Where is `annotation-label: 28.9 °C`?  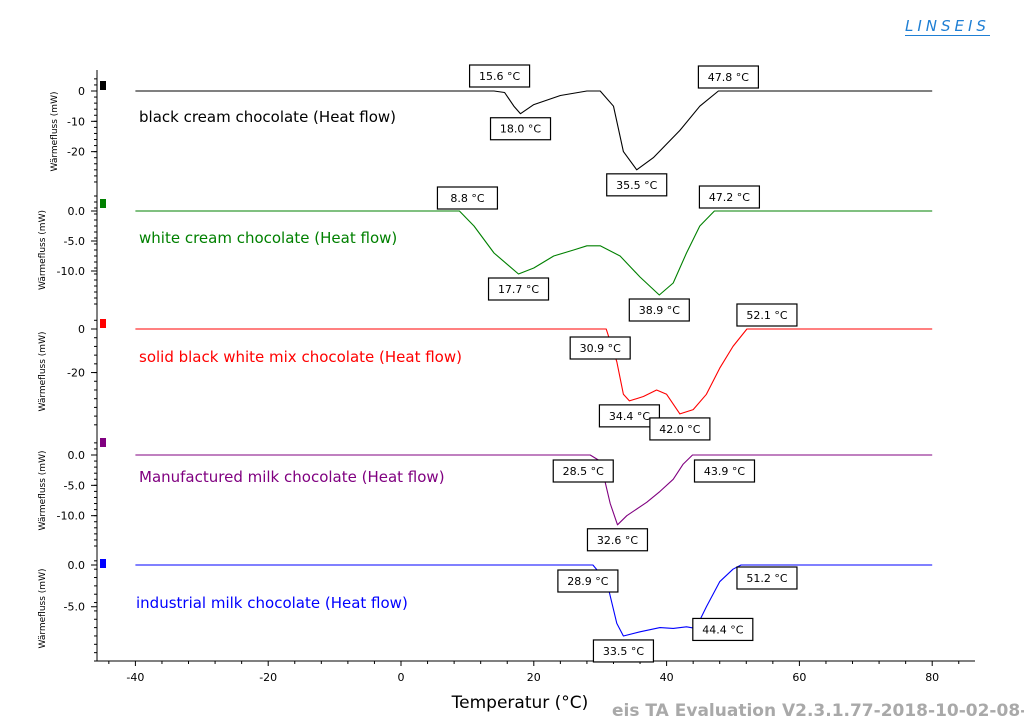
annotation-label: 28.9 °C is located at coordinates (587, 581).